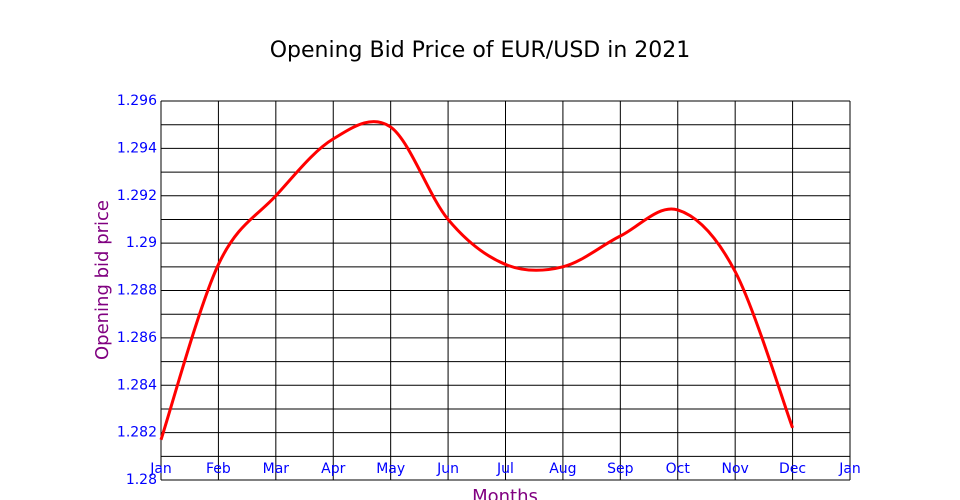 This screenshot has width=960, height=500. What do you see at coordinates (562, 469) in the screenshot?
I see `x-tick-label: Aug` at bounding box center [562, 469].